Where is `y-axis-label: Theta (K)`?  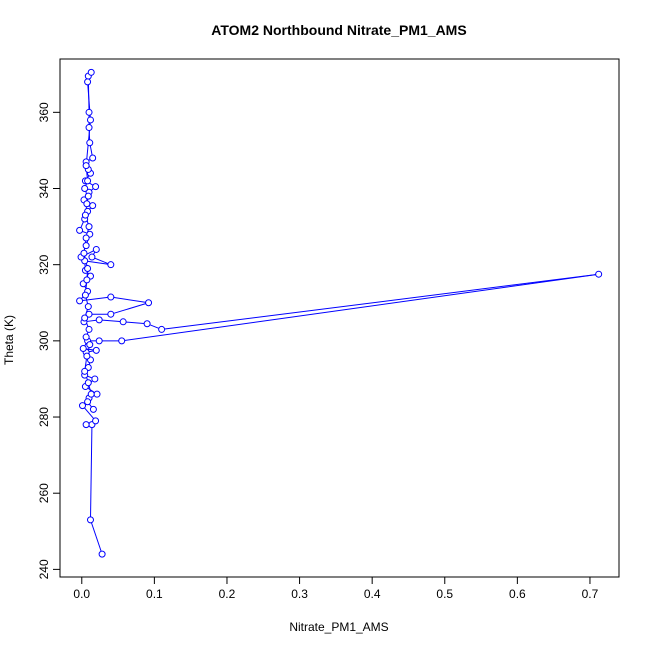 y-axis-label: Theta (K) is located at coordinates (9, 340).